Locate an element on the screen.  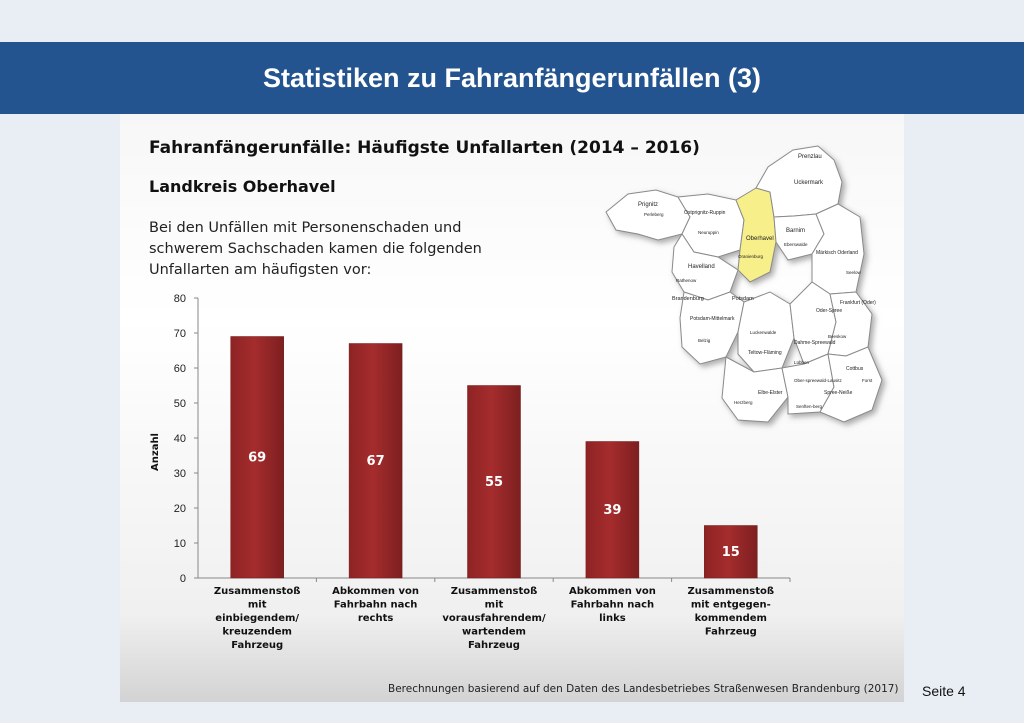
map-regions is located at coordinates (744, 284).